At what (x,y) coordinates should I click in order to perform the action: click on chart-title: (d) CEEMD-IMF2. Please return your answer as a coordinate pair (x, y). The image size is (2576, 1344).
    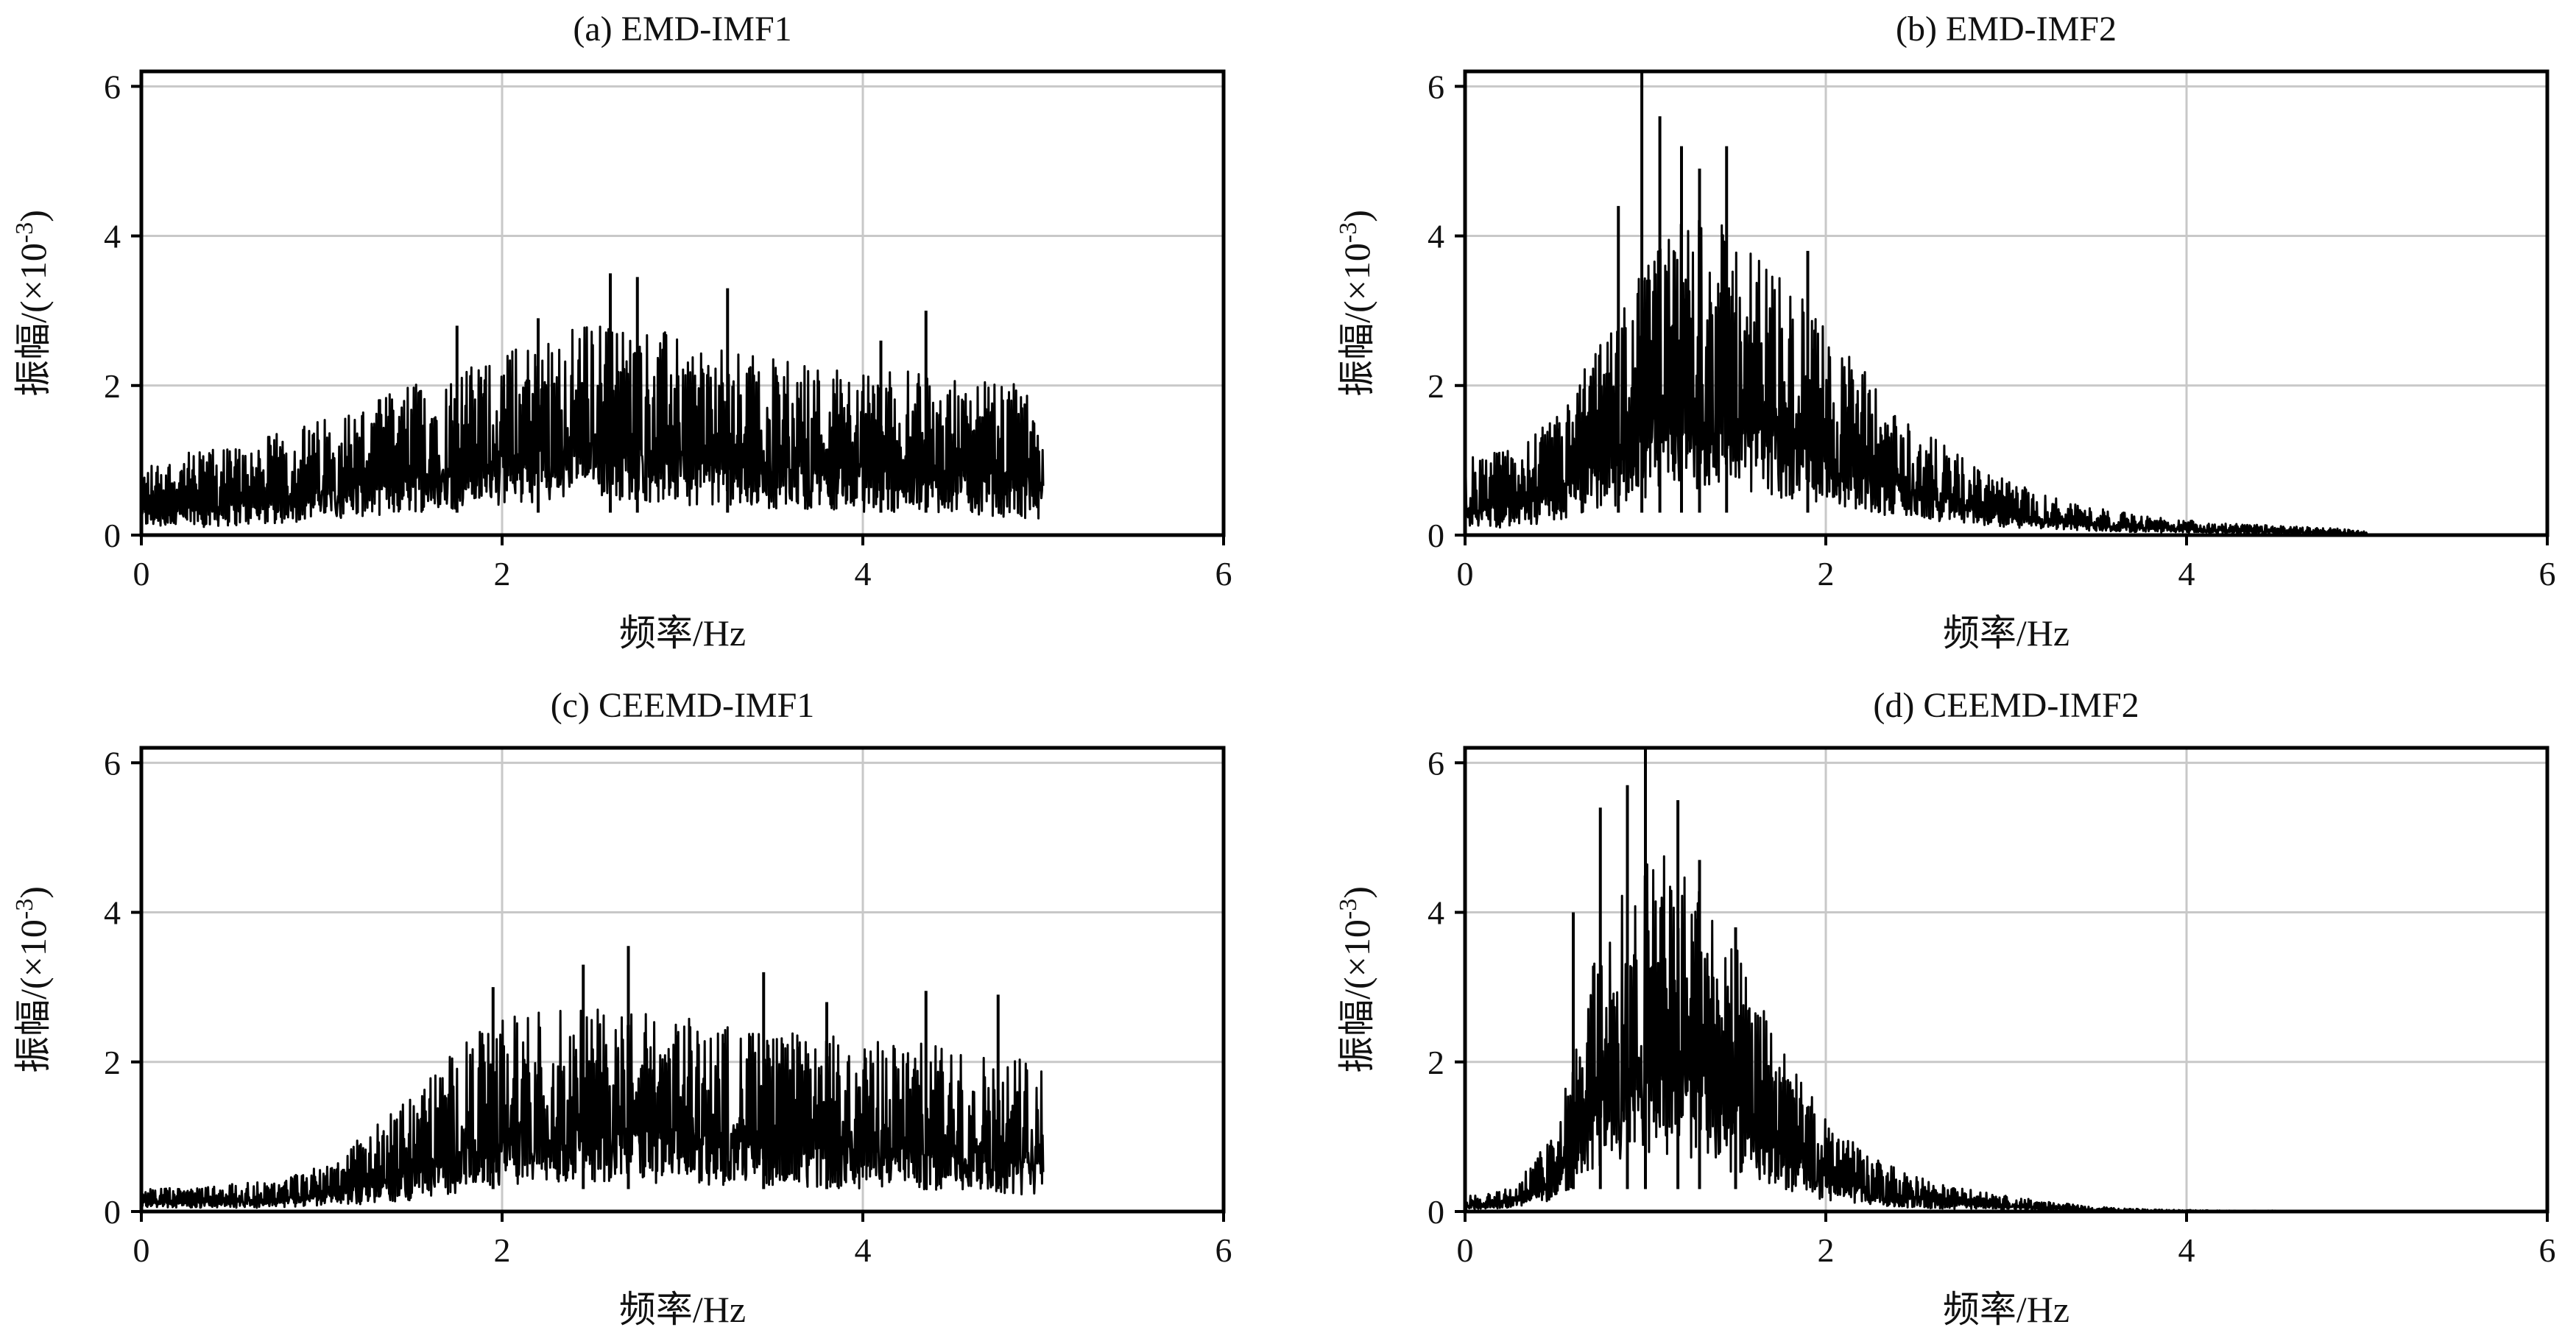
    Looking at the image, I should click on (2006, 705).